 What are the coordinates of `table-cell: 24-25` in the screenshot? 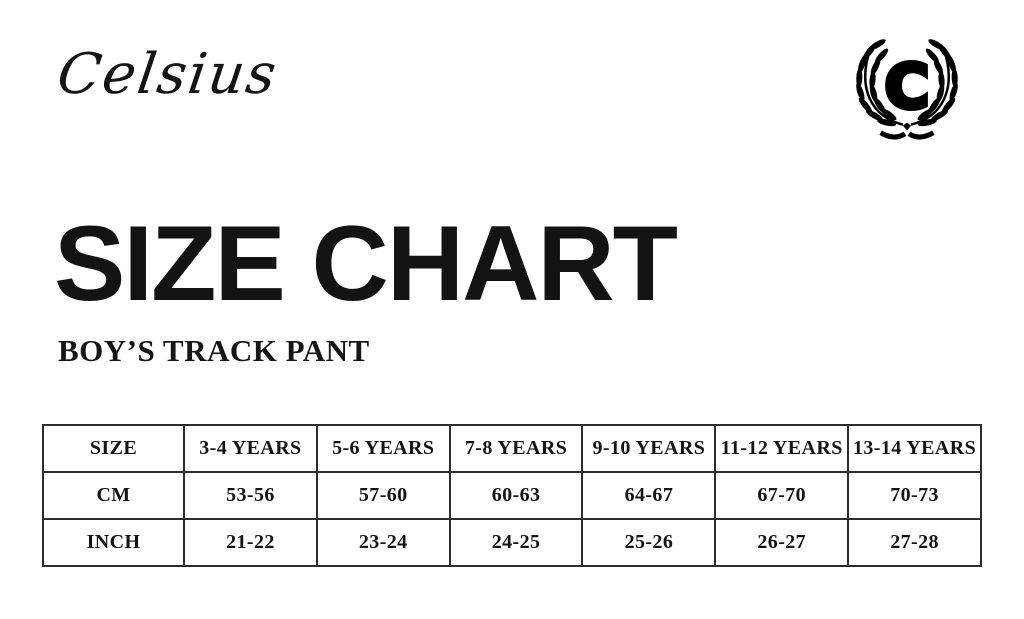 It's located at (516, 542).